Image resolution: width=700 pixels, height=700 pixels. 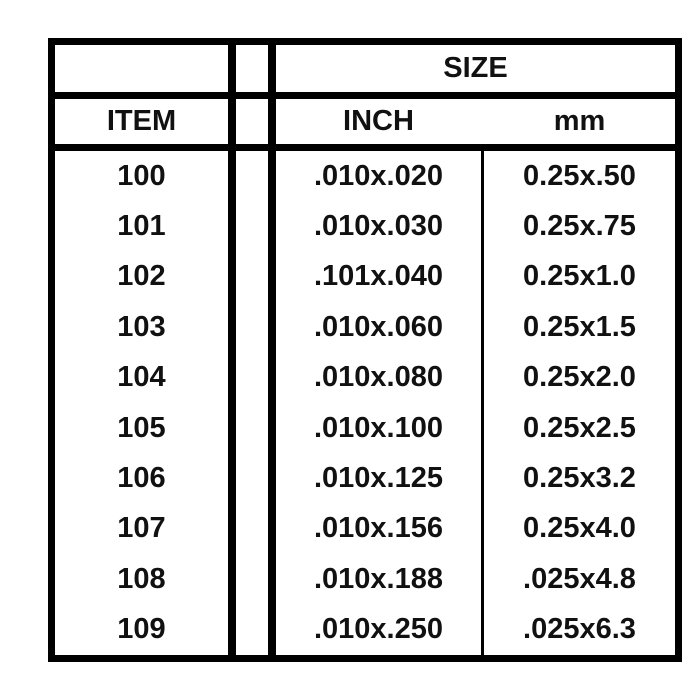 What do you see at coordinates (378, 226) in the screenshot?
I see `inch-cell: .010x.030` at bounding box center [378, 226].